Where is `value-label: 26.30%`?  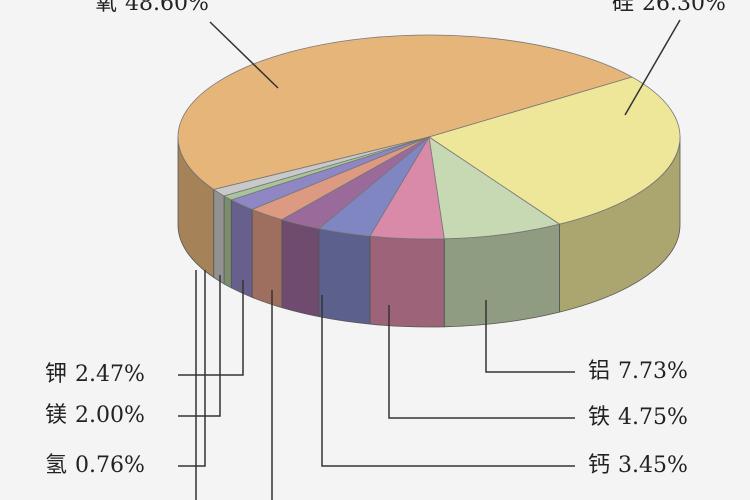 value-label: 26.30% is located at coordinates (684, 8).